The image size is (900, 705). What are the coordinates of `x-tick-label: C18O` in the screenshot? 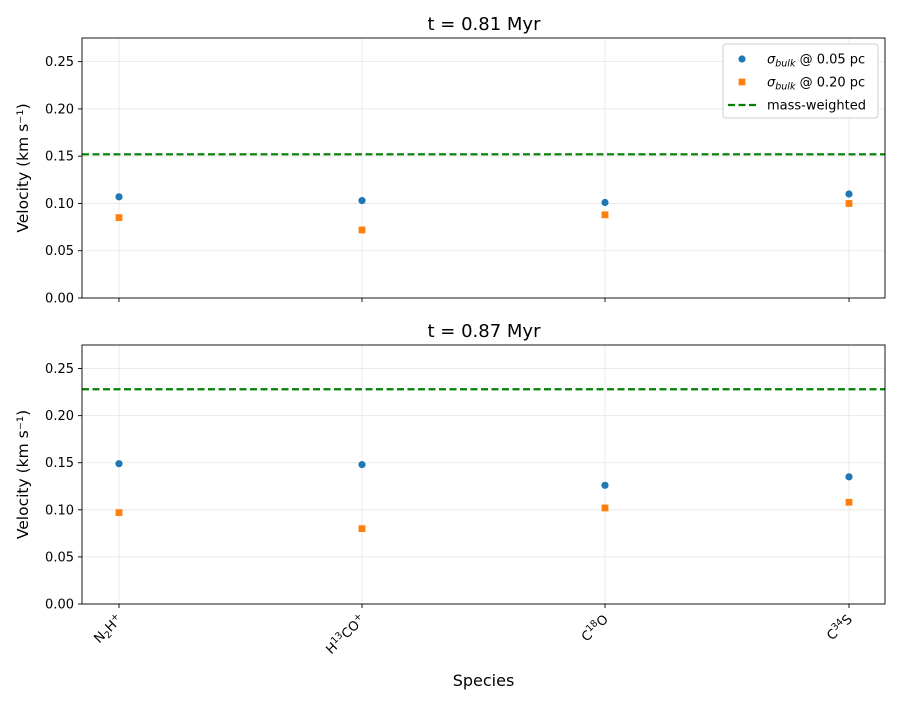 It's located at (595, 628).